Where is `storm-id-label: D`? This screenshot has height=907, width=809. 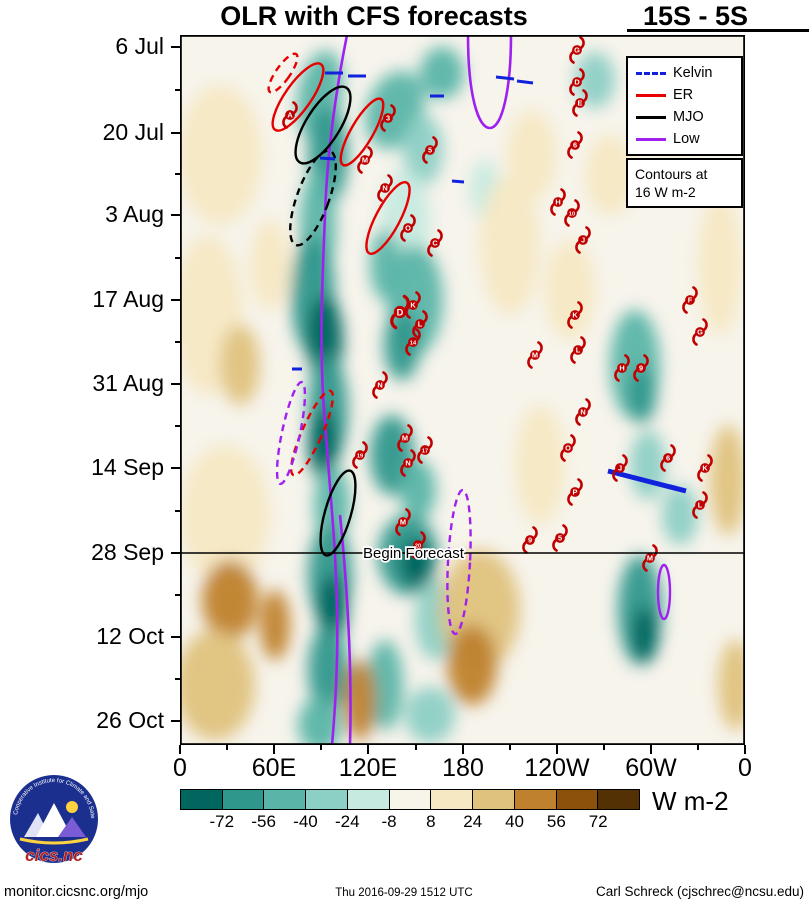 storm-id-label: D is located at coordinates (400, 312).